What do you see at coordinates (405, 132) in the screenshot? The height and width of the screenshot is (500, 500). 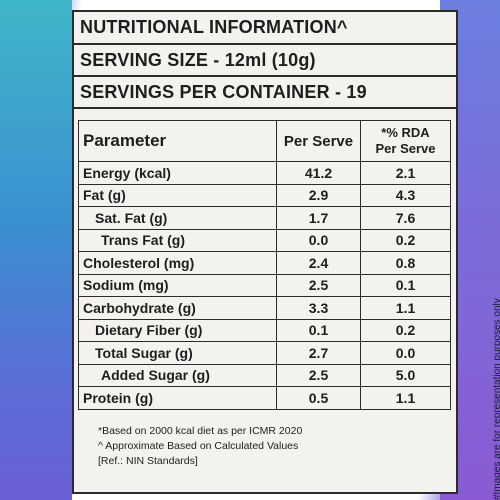 I see `header-rda-line1: *% RDA` at bounding box center [405, 132].